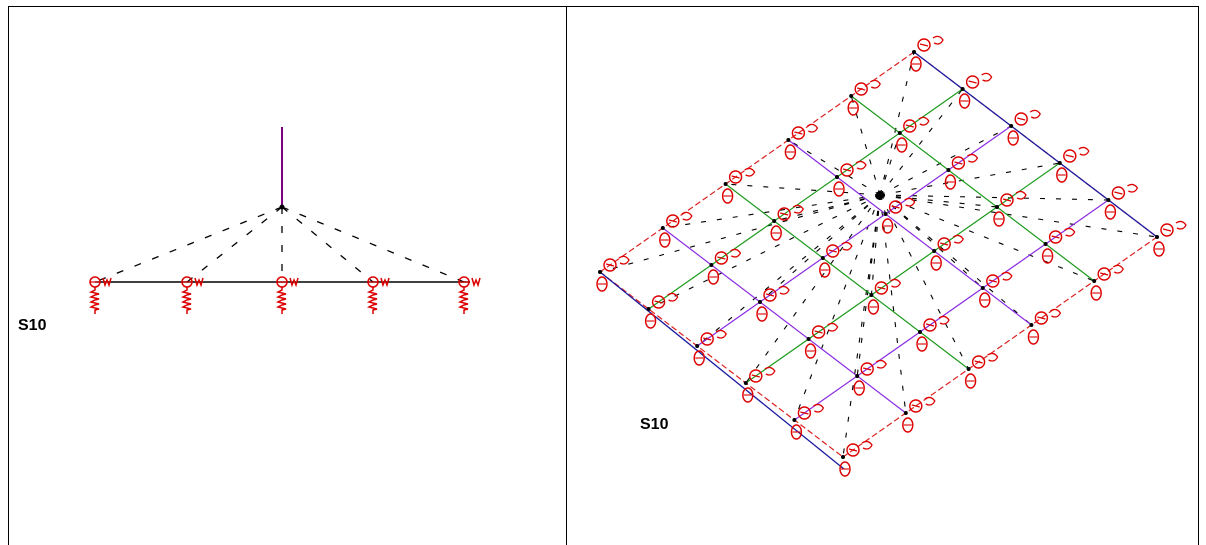  I want to click on elevation-drawing, so click(284, 220).